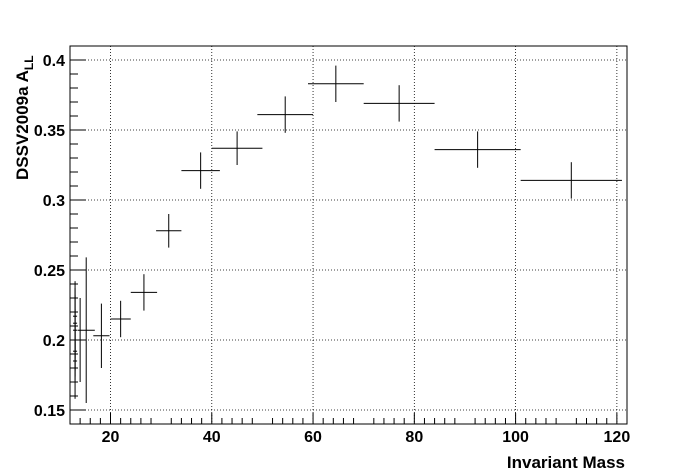 Image resolution: width=696 pixels, height=472 pixels. I want to click on y-axis-label-main: DSSV2009a A, so click(22, 125).